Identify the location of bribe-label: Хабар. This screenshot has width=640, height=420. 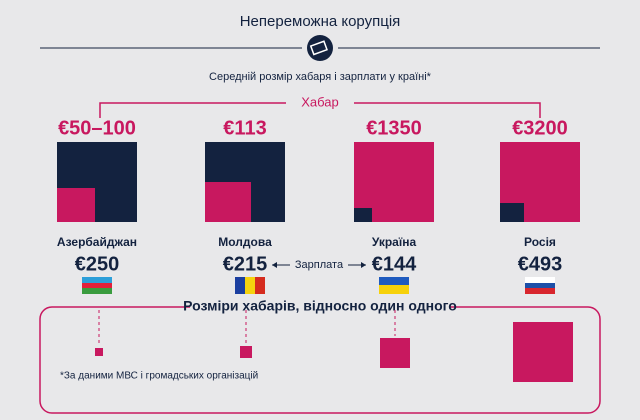
(320, 101).